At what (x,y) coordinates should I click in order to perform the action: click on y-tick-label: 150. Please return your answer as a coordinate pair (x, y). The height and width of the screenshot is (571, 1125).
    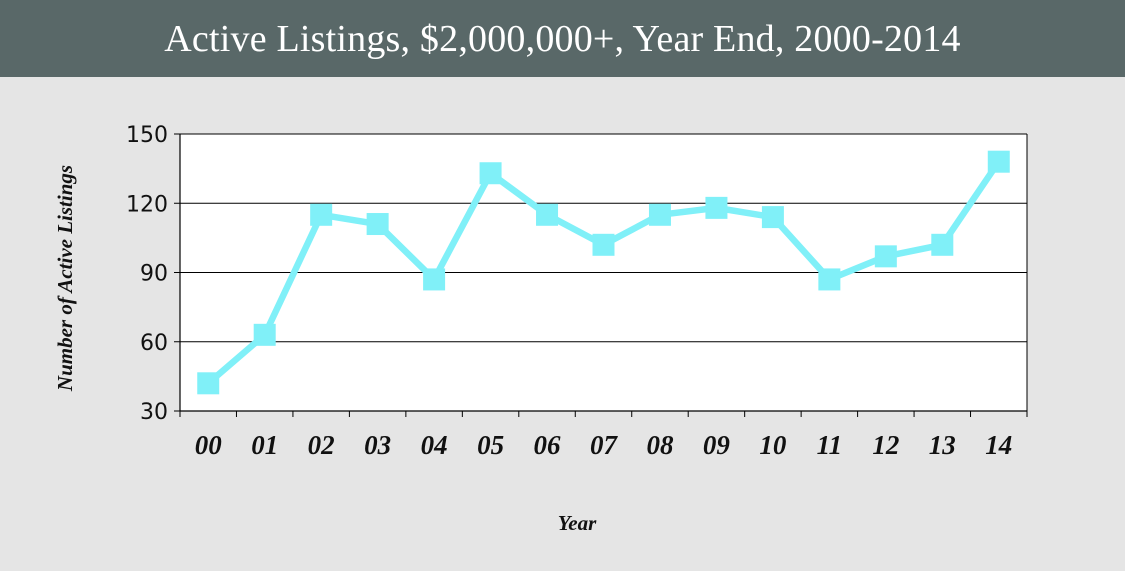
    Looking at the image, I should click on (147, 135).